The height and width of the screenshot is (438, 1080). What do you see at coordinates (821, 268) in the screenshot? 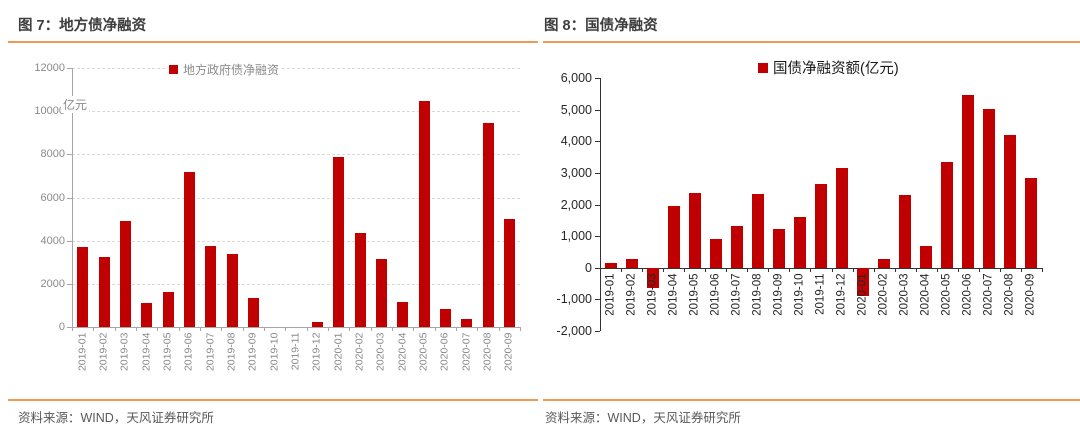
I see `x-axis-line` at bounding box center [821, 268].